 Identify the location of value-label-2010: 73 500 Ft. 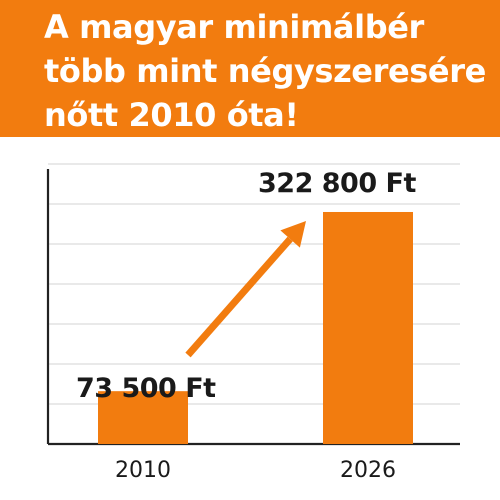
(146, 388).